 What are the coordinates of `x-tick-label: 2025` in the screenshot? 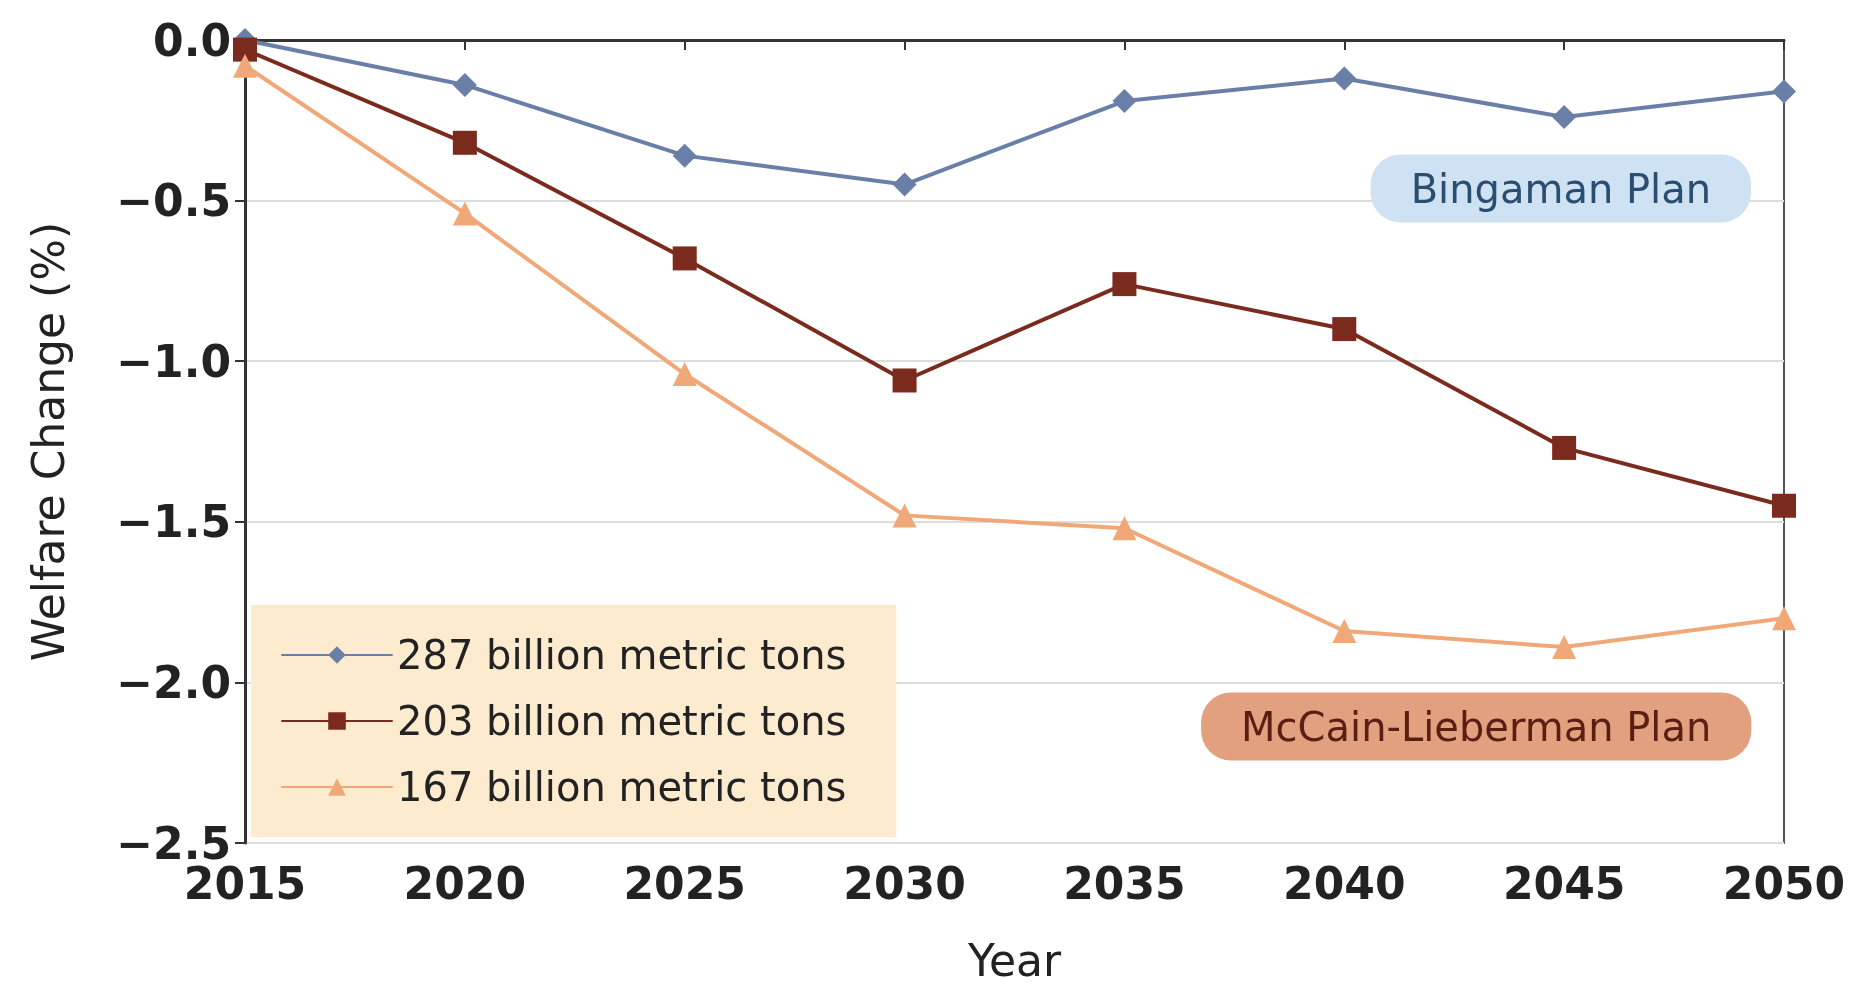 It's located at (684, 883).